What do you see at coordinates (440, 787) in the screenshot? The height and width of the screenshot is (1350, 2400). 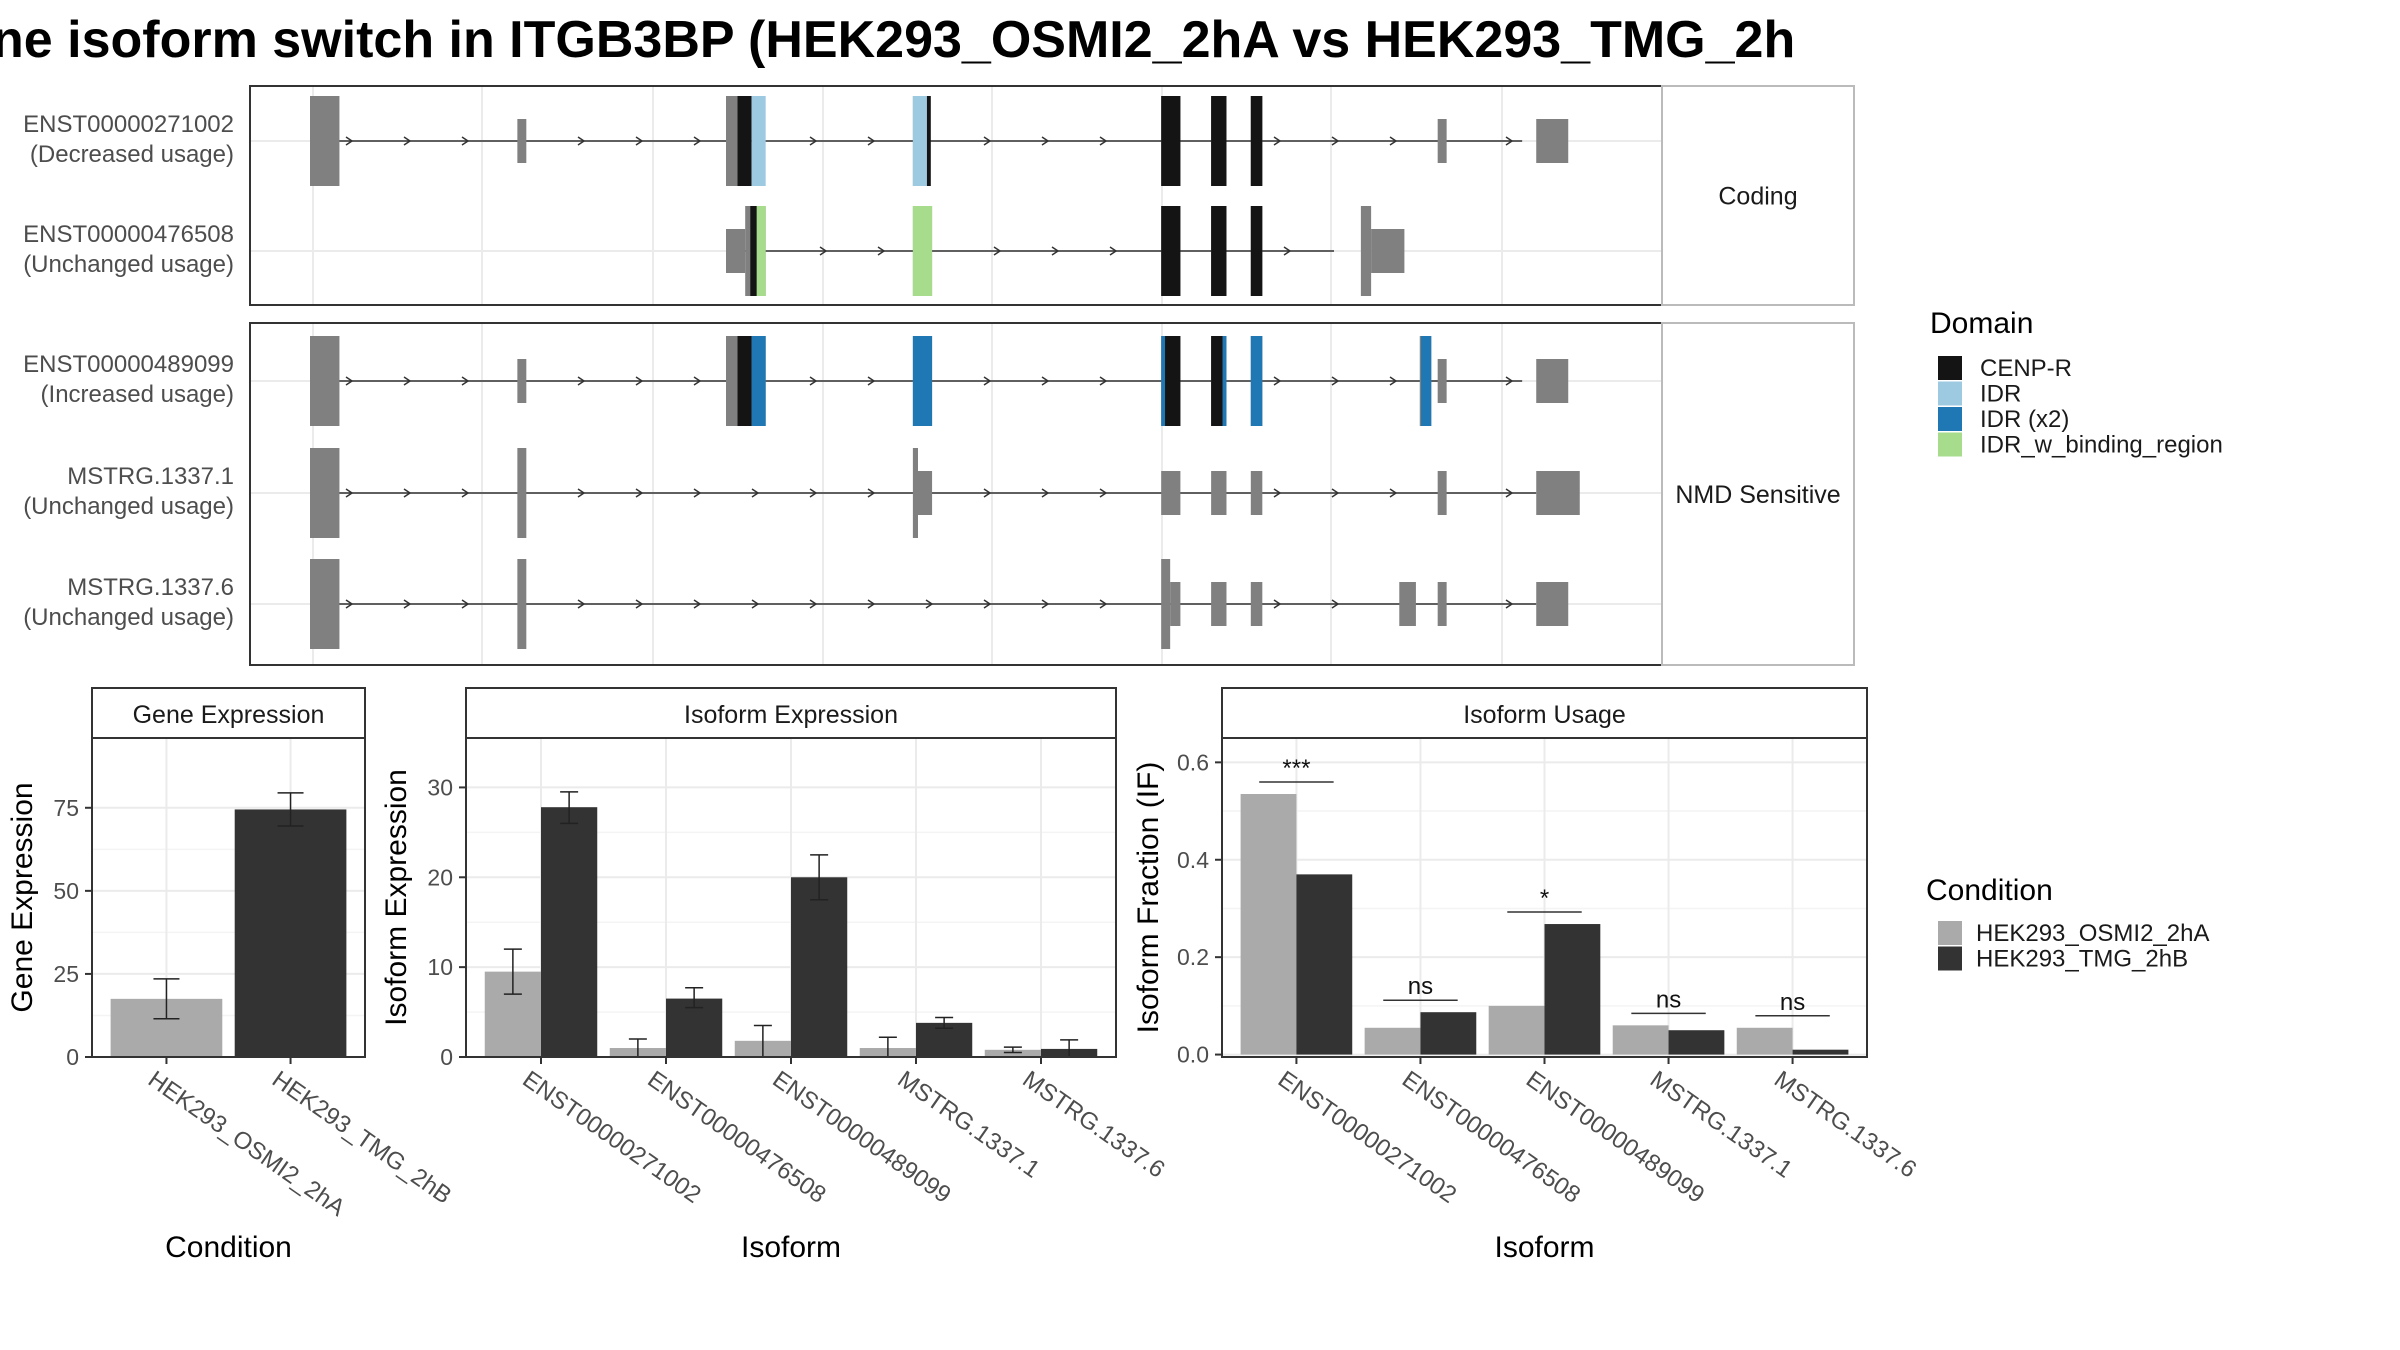 I see `y-tick-label: 30` at bounding box center [440, 787].